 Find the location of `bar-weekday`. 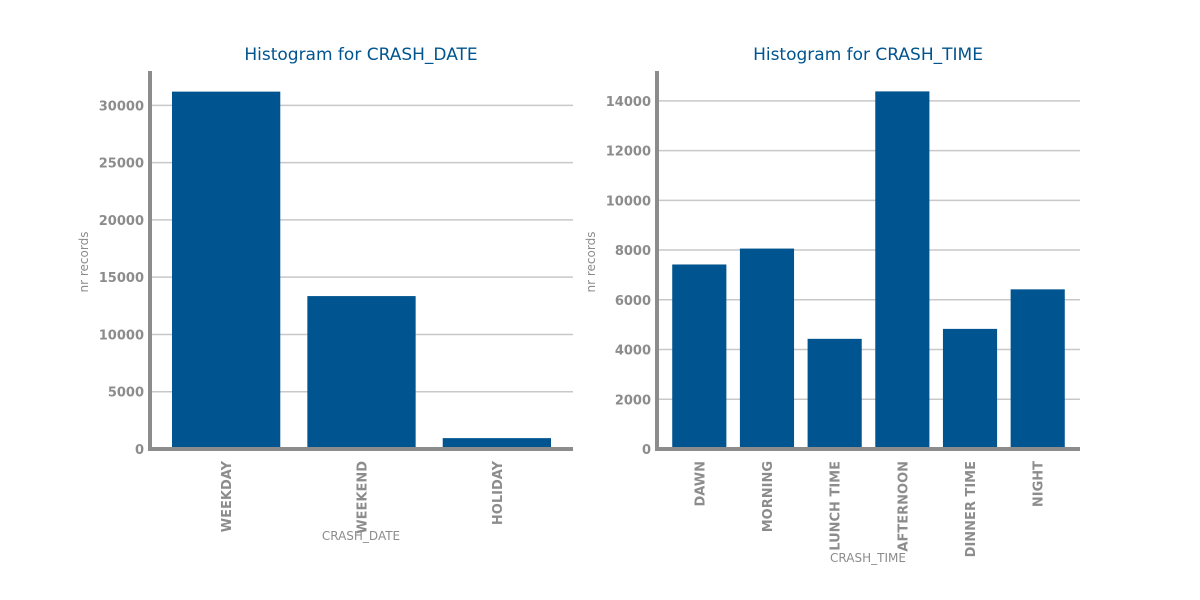

bar-weekday is located at coordinates (226, 270).